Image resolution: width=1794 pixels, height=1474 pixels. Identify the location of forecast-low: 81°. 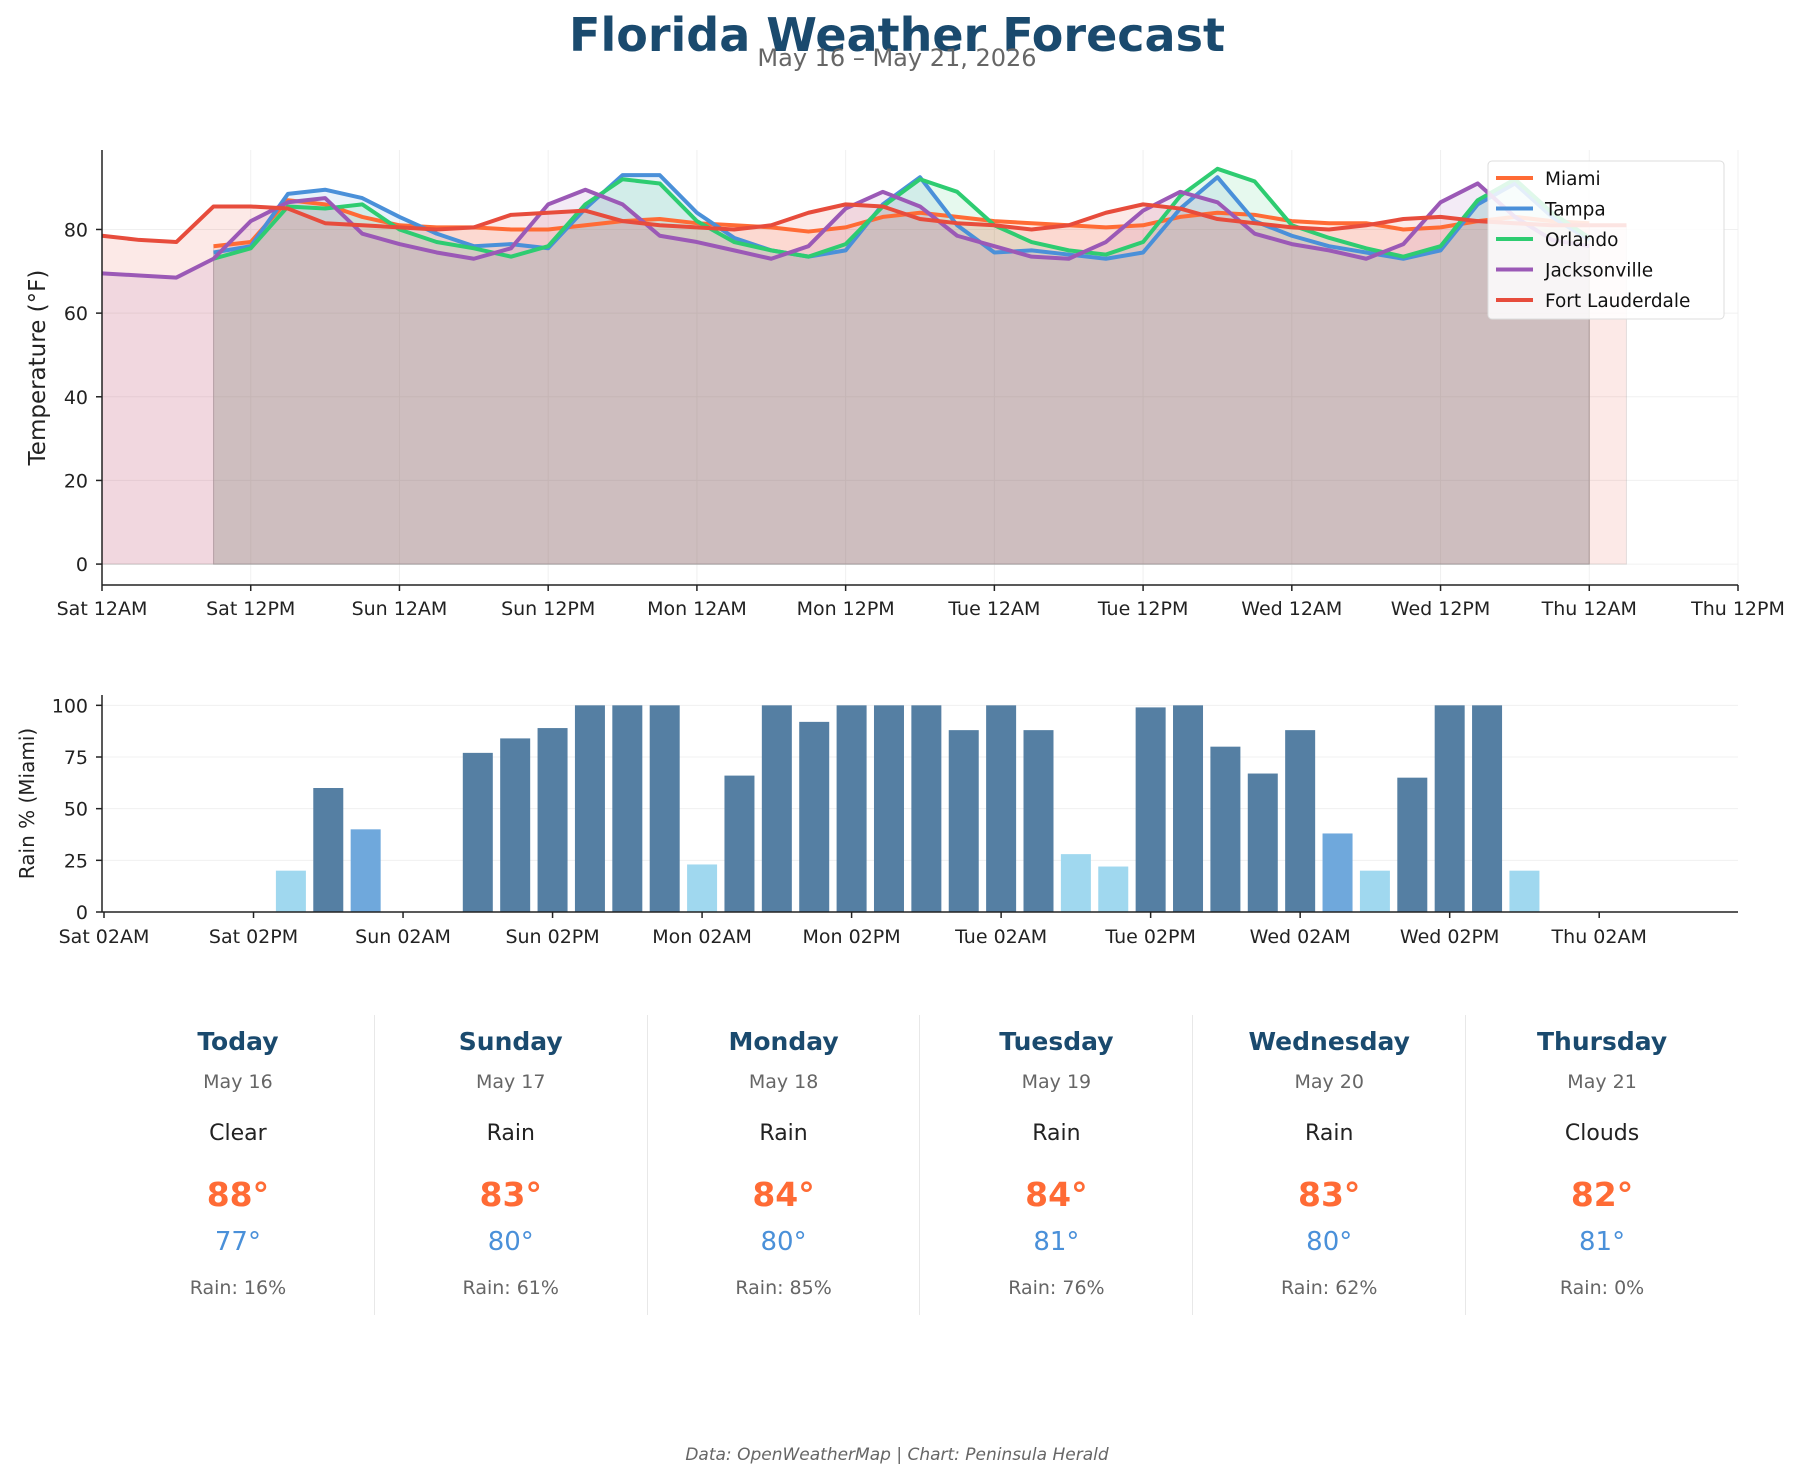
(1602, 1242).